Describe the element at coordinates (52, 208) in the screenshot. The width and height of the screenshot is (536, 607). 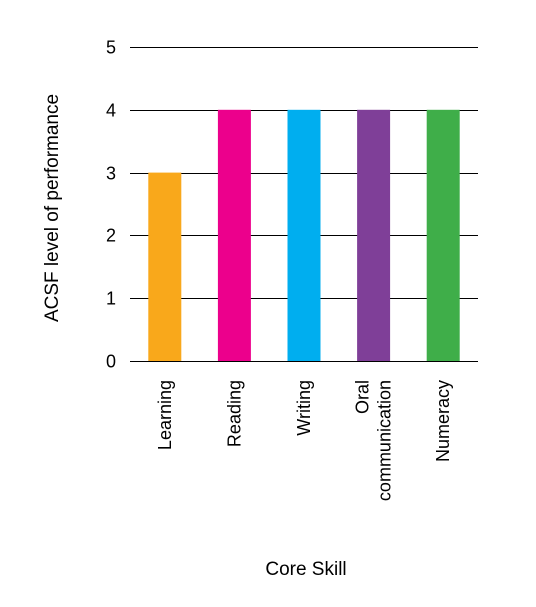
I see `y-axis-title: ACSF level of performance` at that location.